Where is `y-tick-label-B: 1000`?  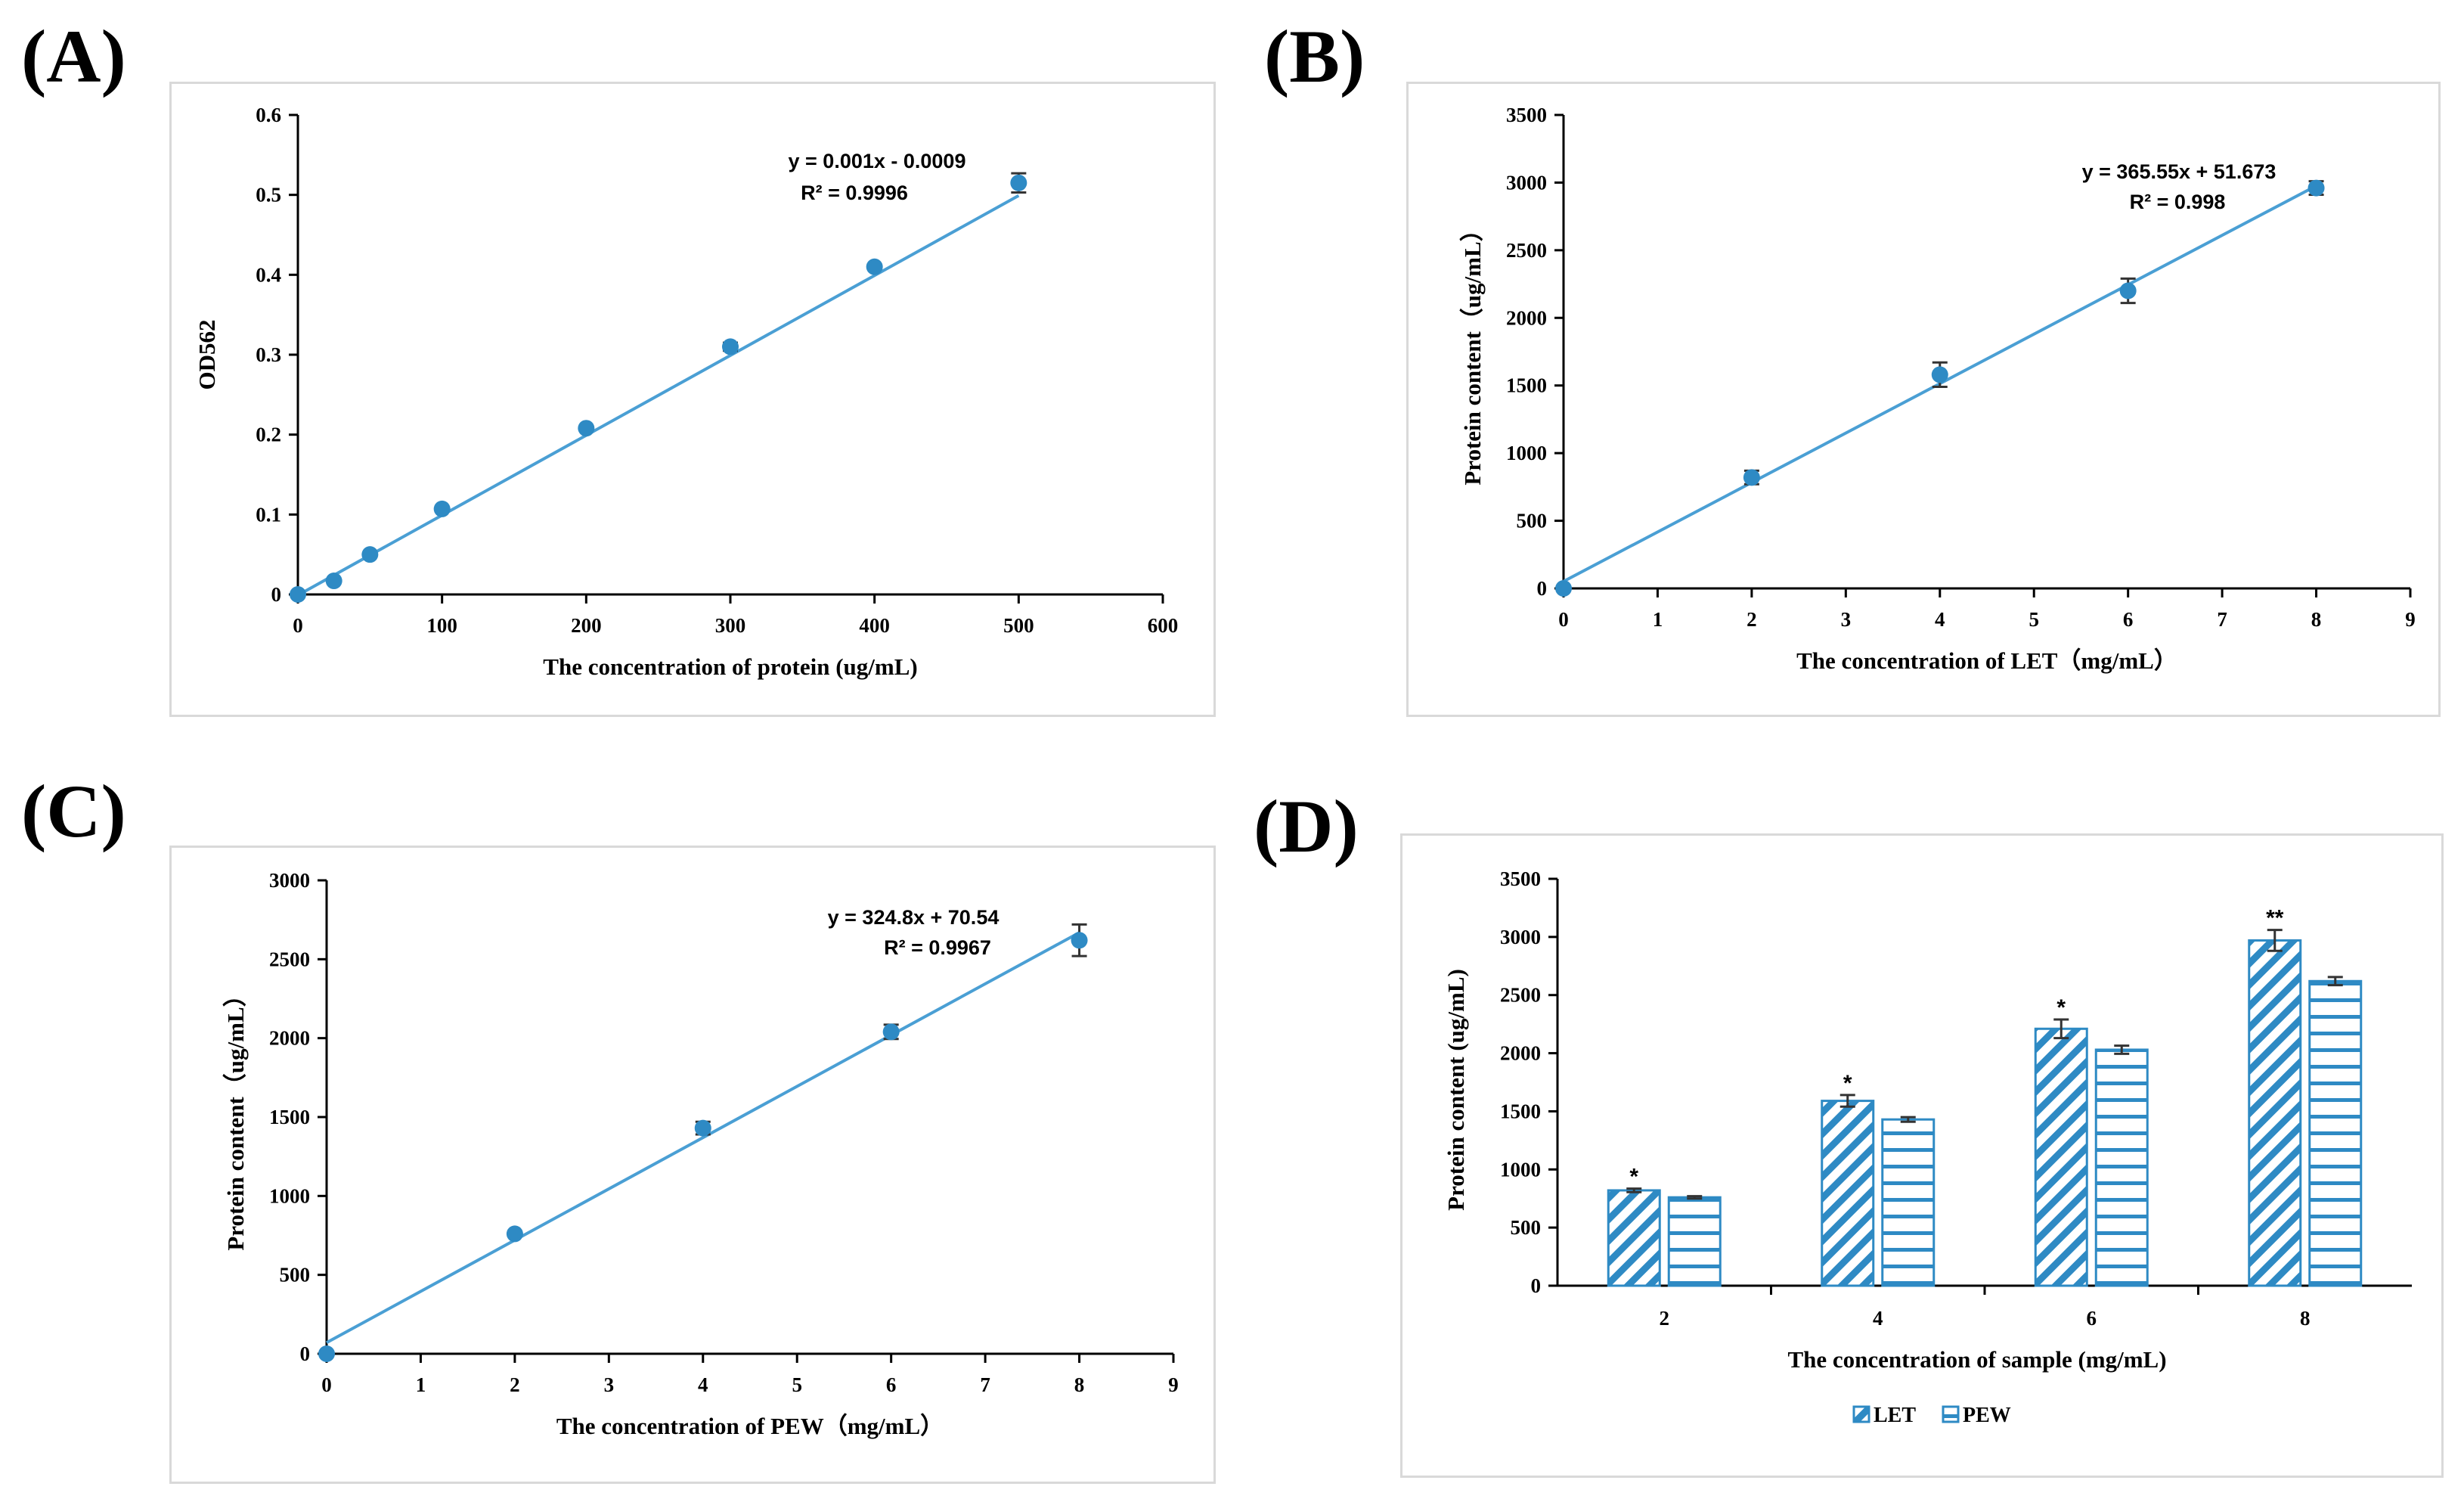 y-tick-label-B: 1000 is located at coordinates (1526, 453).